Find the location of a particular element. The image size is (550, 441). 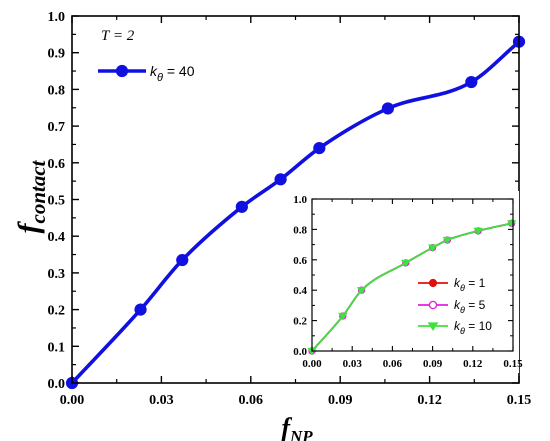

inset-y-axis: 0.0 0.2 0.4 0.6 0.8 1.0 is located at coordinates (403, 276).